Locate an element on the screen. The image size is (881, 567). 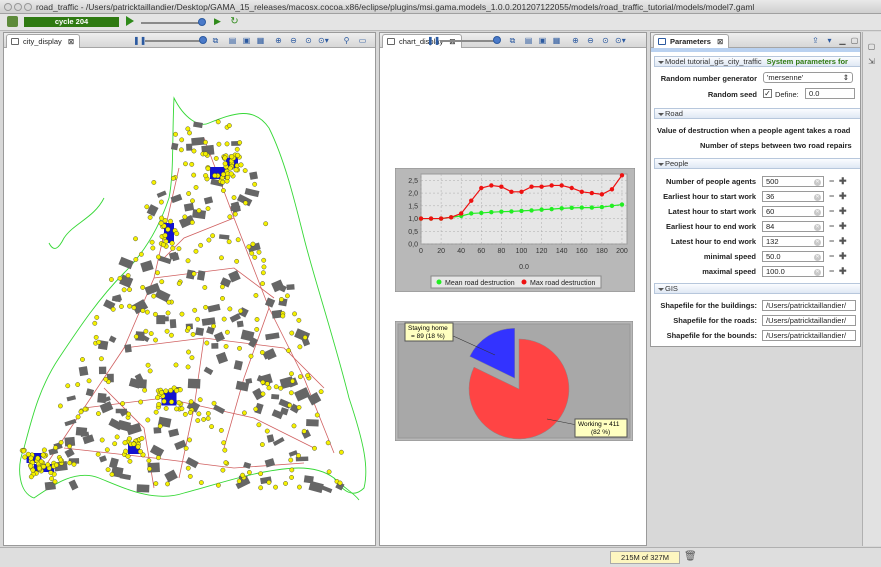
gis-section-header: GIS is located at coordinates (757, 288).